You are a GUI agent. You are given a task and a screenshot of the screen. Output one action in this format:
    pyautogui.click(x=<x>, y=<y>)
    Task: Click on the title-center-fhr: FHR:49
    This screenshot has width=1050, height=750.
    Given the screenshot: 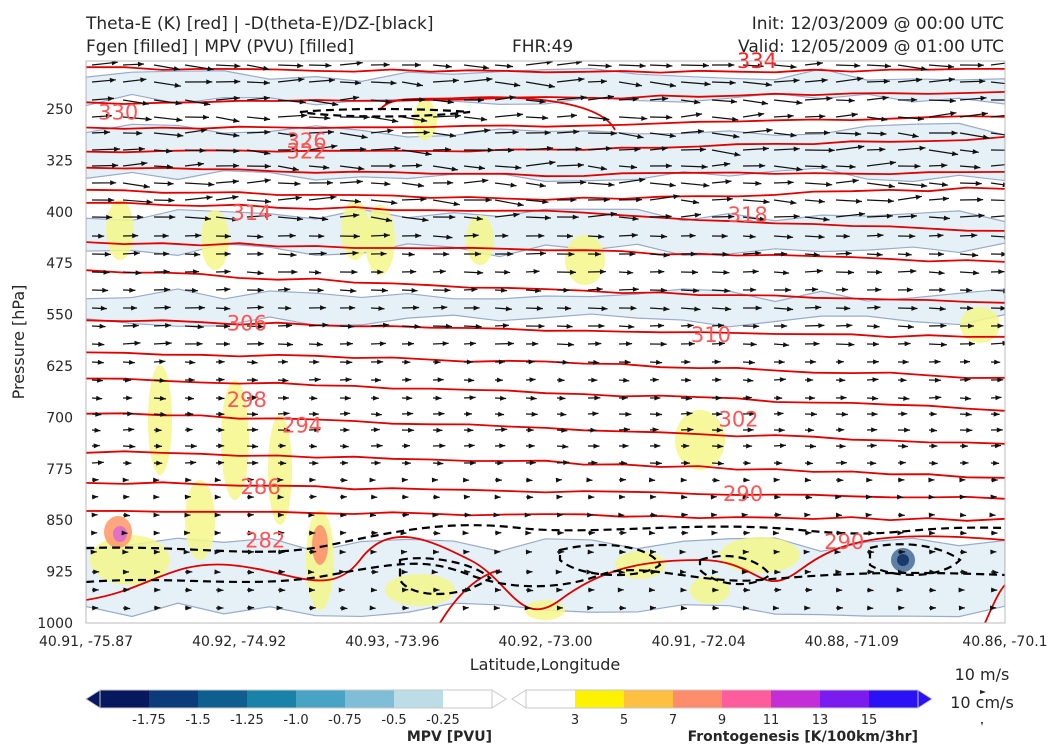 What is the action you would take?
    pyautogui.click(x=543, y=47)
    